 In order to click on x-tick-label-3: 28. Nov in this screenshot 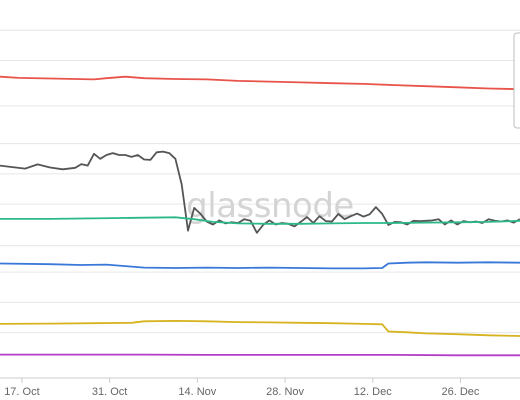, I will do `click(285, 392)`.